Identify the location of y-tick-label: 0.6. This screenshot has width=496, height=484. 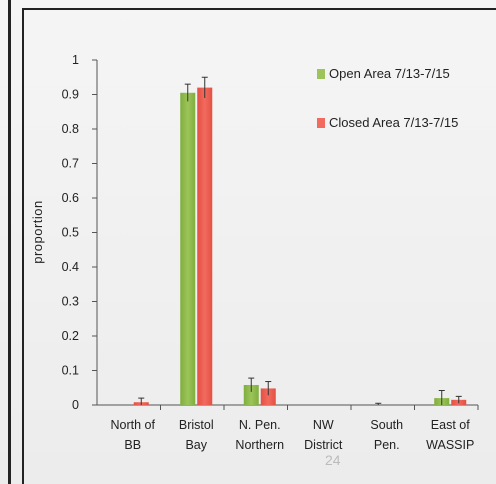
(70, 198).